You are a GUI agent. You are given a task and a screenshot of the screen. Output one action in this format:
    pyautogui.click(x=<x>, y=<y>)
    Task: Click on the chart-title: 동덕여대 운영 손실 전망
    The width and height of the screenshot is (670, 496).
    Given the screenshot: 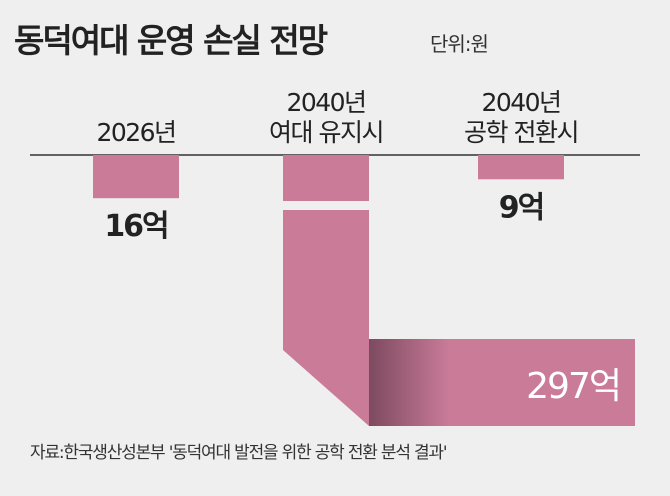 What is the action you would take?
    pyautogui.click(x=171, y=40)
    